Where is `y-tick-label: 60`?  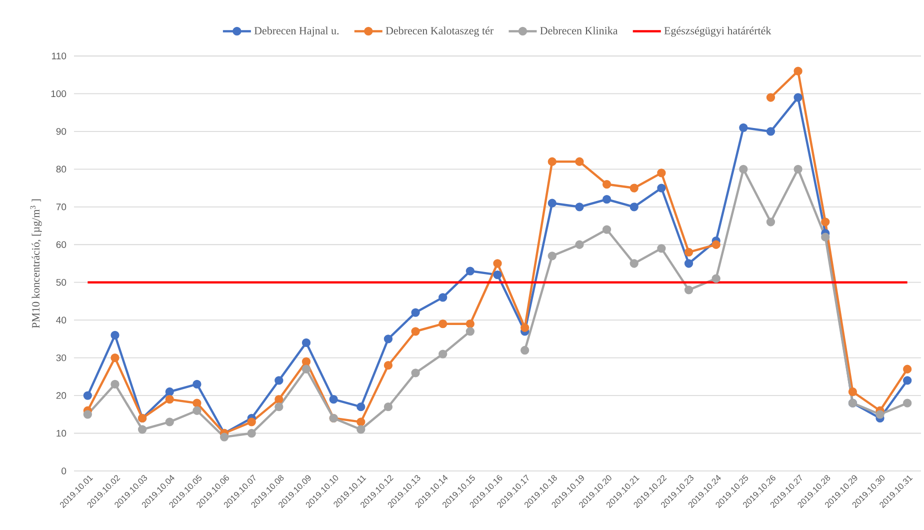 y-tick-label: 60 is located at coordinates (61, 244).